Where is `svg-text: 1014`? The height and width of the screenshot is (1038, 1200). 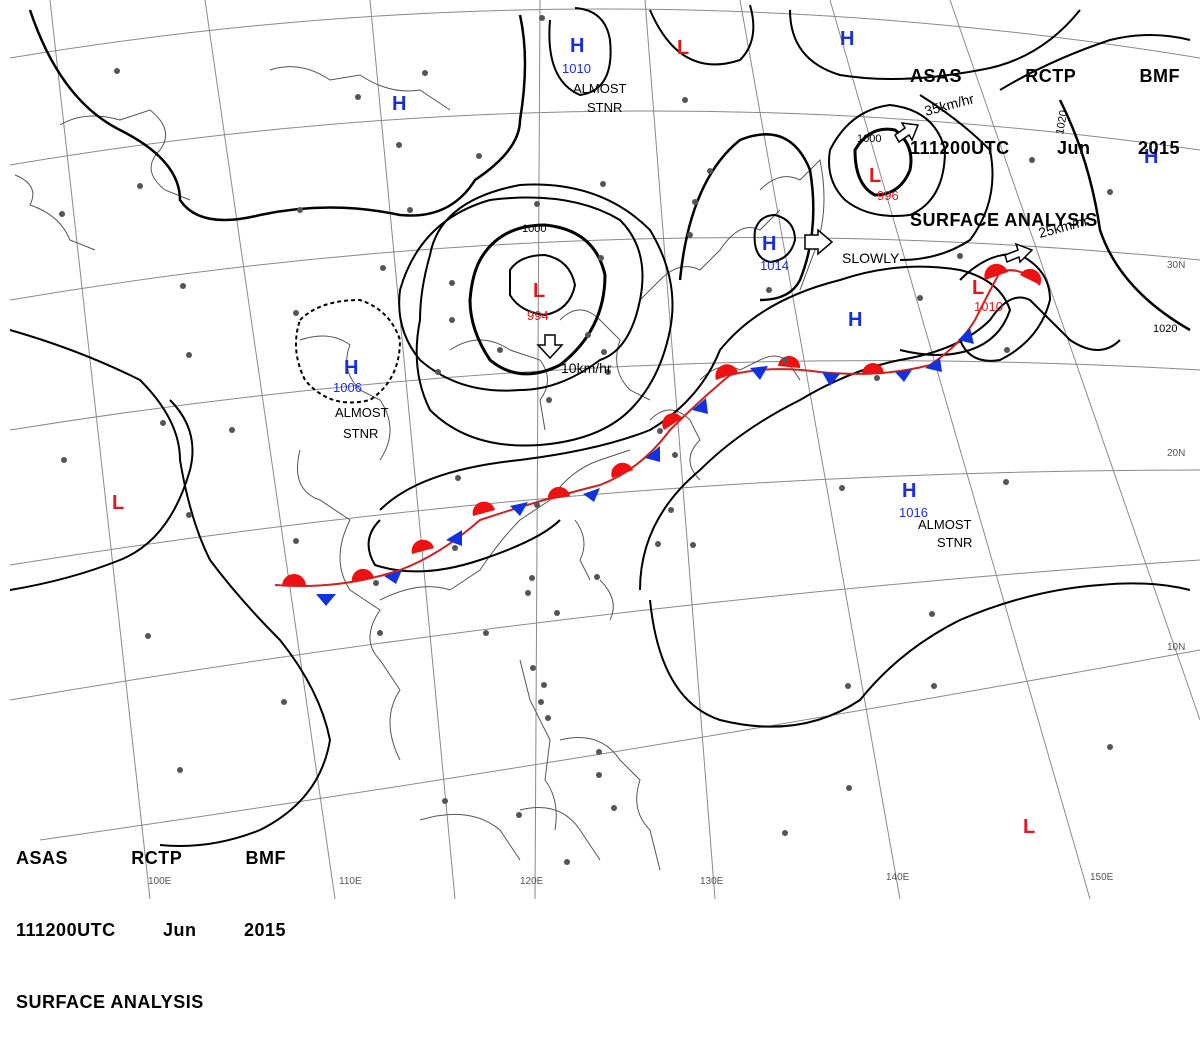 svg-text: 1014 is located at coordinates (774, 265).